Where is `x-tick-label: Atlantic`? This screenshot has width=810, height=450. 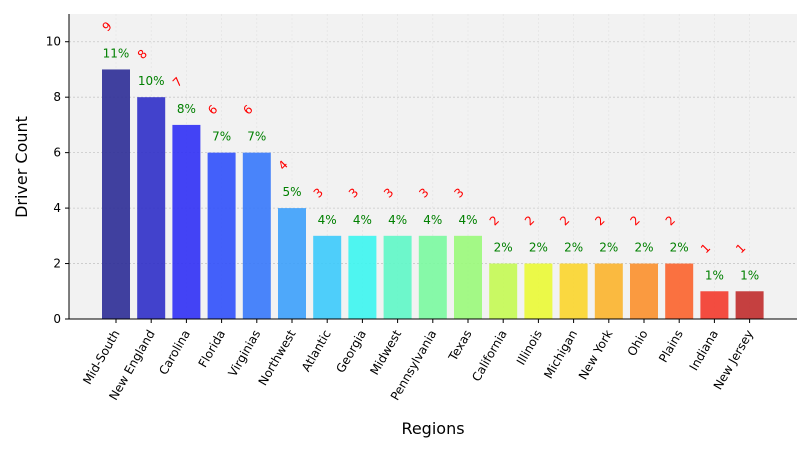 x-tick-label: Atlantic is located at coordinates (316, 351).